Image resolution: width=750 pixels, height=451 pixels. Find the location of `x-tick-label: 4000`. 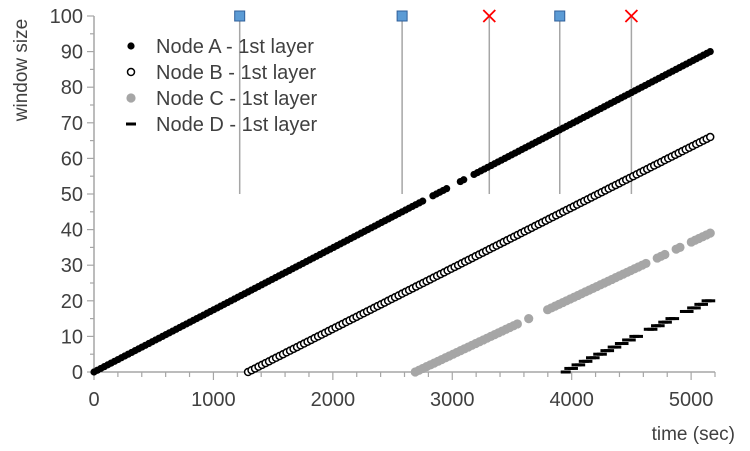

x-tick-label: 4000 is located at coordinates (571, 400).